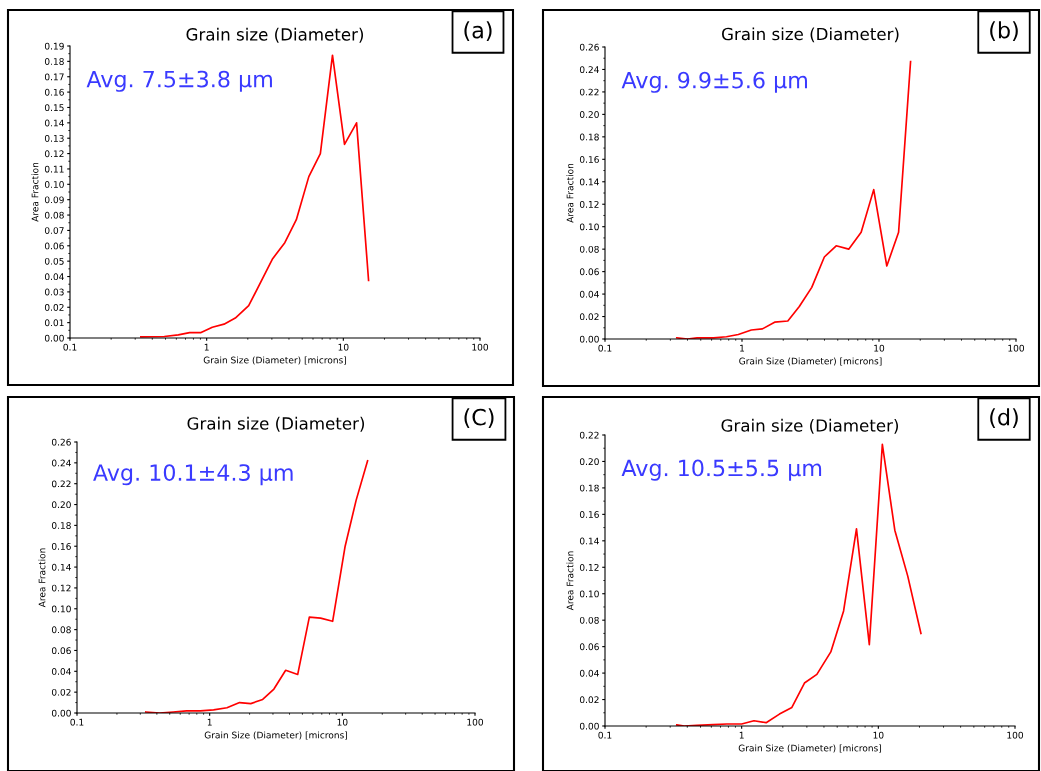 The image size is (1041, 771). I want to click on text: (b), so click(1004, 31).